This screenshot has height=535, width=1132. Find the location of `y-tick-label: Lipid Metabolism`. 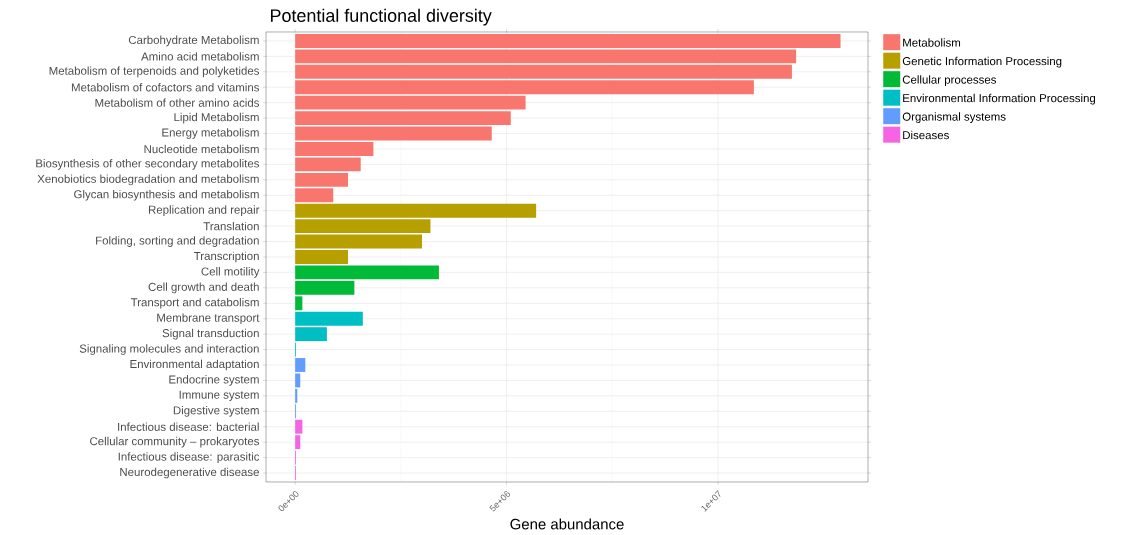

y-tick-label: Lipid Metabolism is located at coordinates (216, 118).